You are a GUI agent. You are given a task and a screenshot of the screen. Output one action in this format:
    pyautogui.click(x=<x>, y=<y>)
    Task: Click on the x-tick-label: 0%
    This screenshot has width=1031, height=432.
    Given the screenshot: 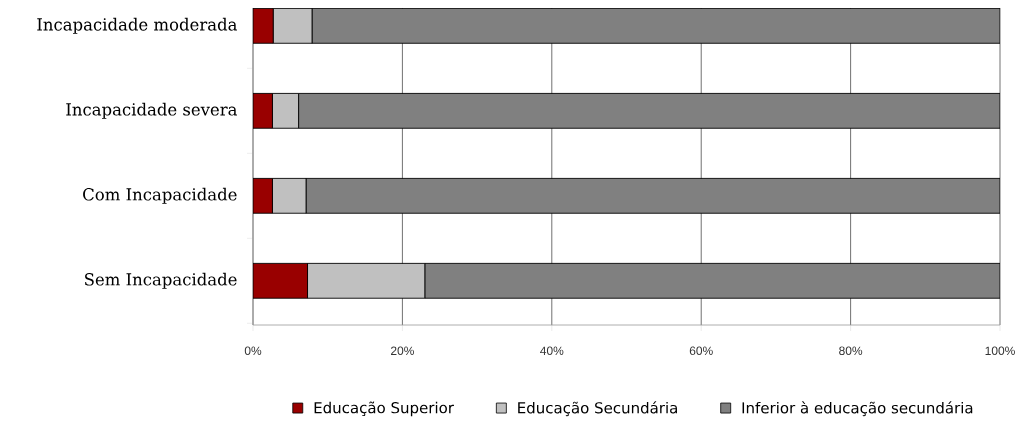 What is the action you would take?
    pyautogui.click(x=253, y=351)
    